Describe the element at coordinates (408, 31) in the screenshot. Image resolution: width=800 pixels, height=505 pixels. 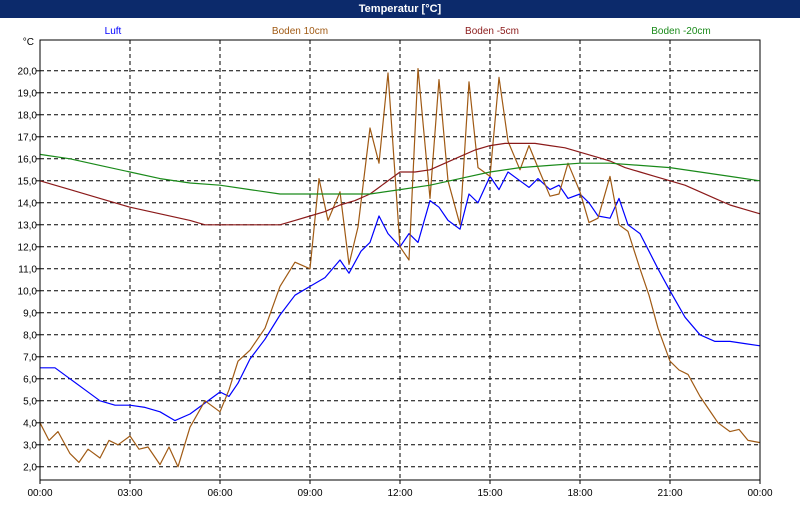
I see `legend: Luft Boden 10cm Boden -5cm Boden -20cm` at that location.